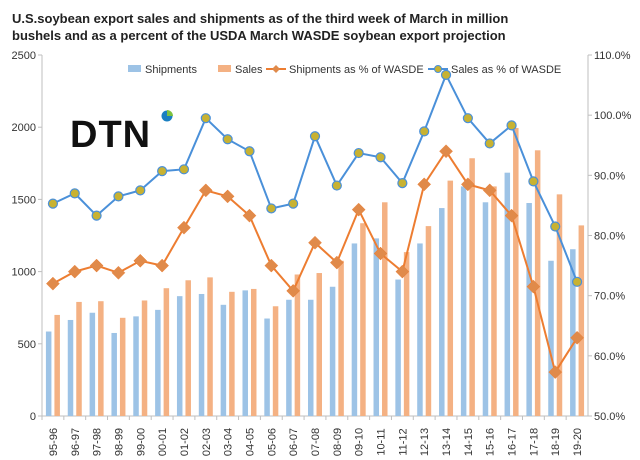 Image resolution: width=640 pixels, height=460 pixels. I want to click on y-right-tick-label: 90.0%, so click(609, 176).